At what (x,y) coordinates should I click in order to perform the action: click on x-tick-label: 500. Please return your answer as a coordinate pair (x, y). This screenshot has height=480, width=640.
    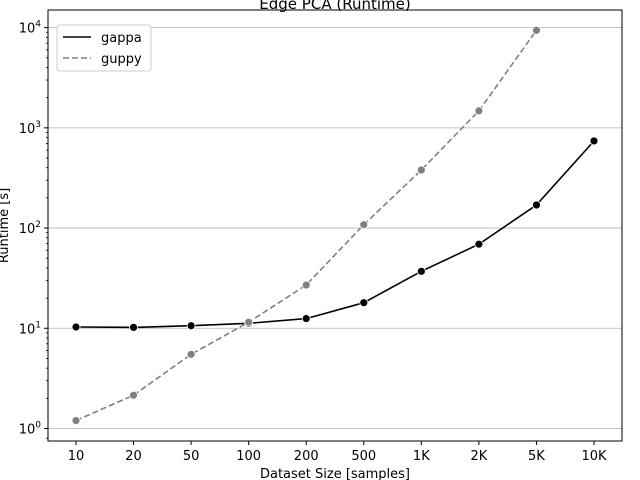
    Looking at the image, I should click on (363, 456).